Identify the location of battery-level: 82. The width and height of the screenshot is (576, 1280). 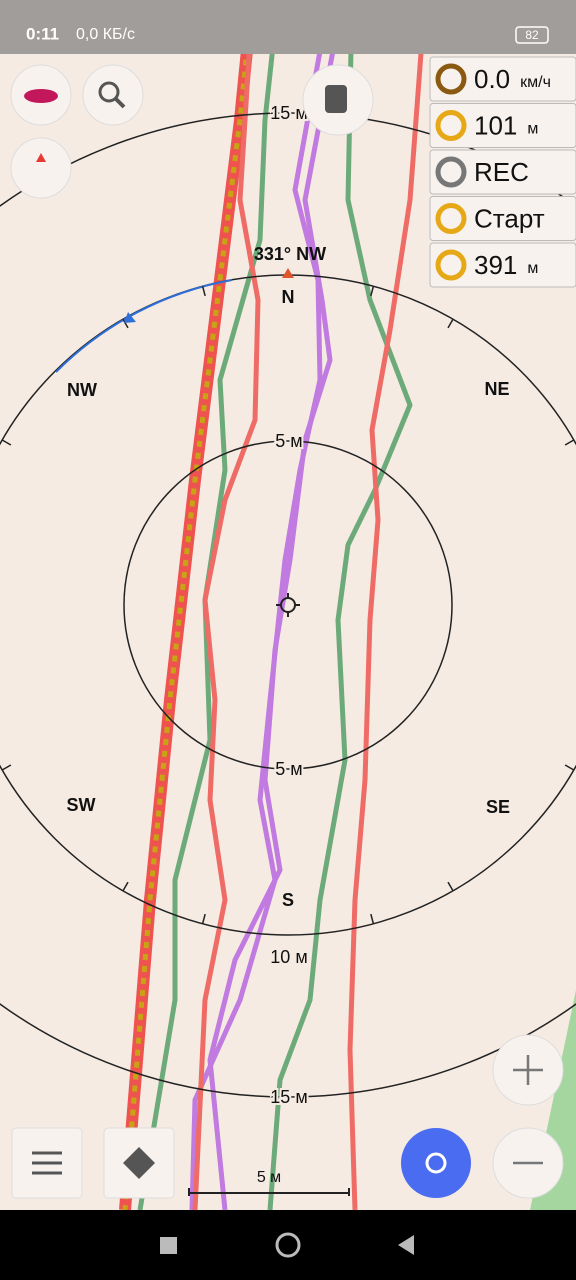
(532, 35).